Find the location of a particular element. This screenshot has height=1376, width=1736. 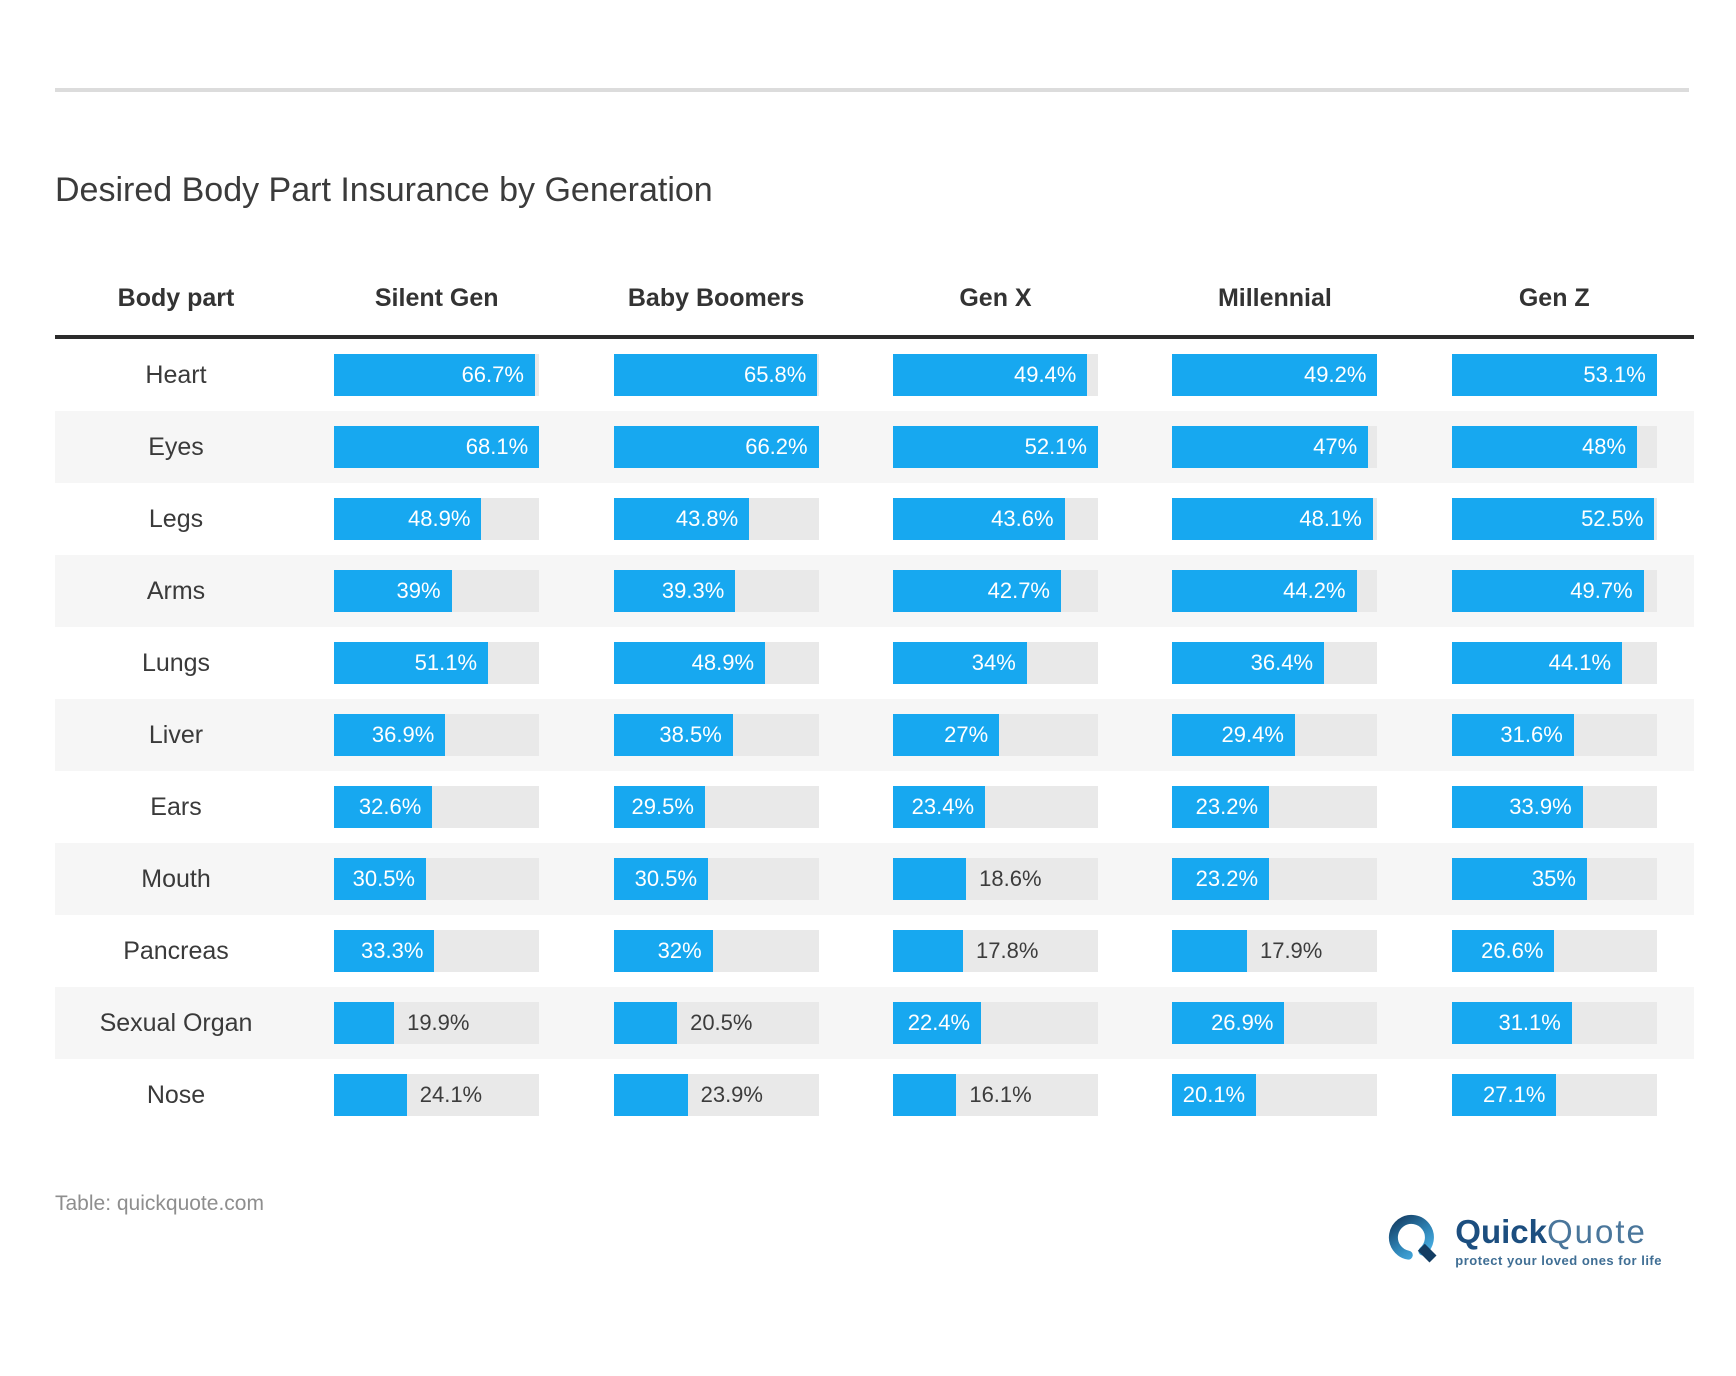

bar-value-label: 29.4% is located at coordinates (1252, 734).